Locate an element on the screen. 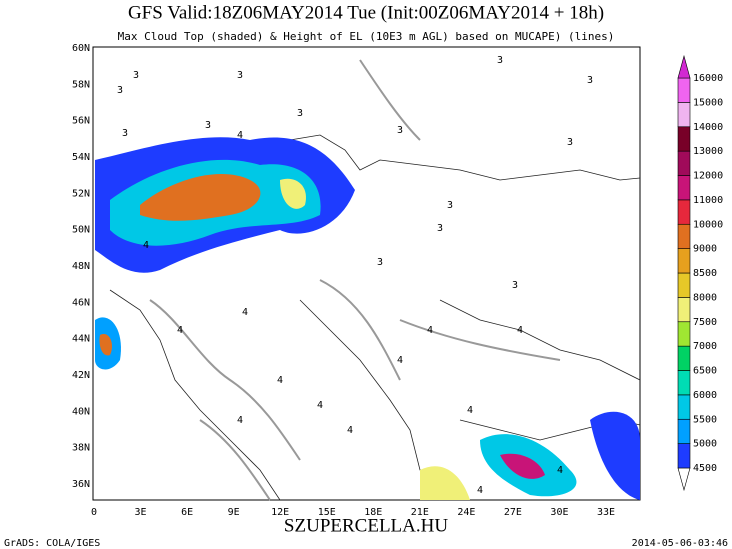 The image size is (732, 549). colorbar-label: 10000 is located at coordinates (708, 224).